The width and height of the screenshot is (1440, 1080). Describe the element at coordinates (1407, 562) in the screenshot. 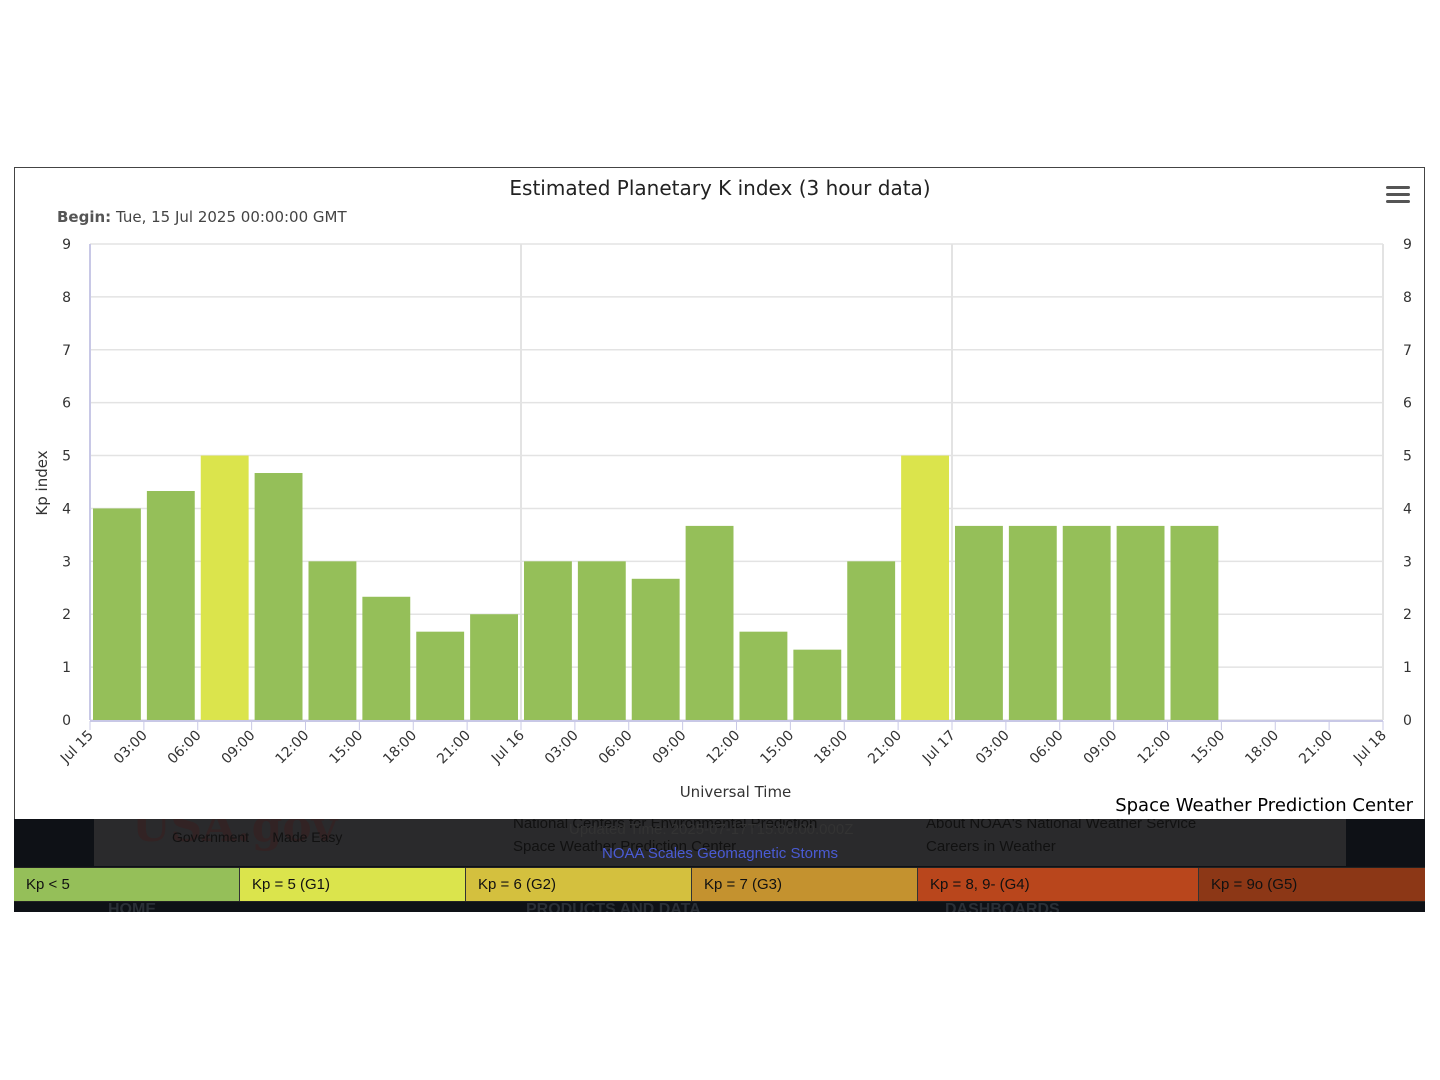

I see `y-tick-label-right: 3` at that location.